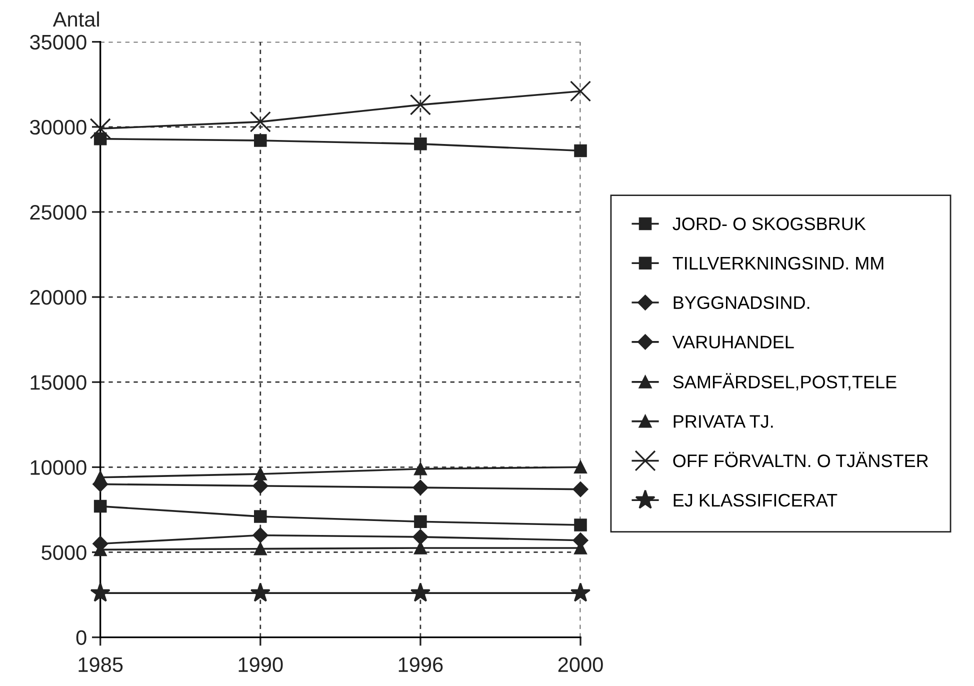 This screenshot has height=686, width=974. I want to click on y-axis-title: Antal, so click(75, 19).